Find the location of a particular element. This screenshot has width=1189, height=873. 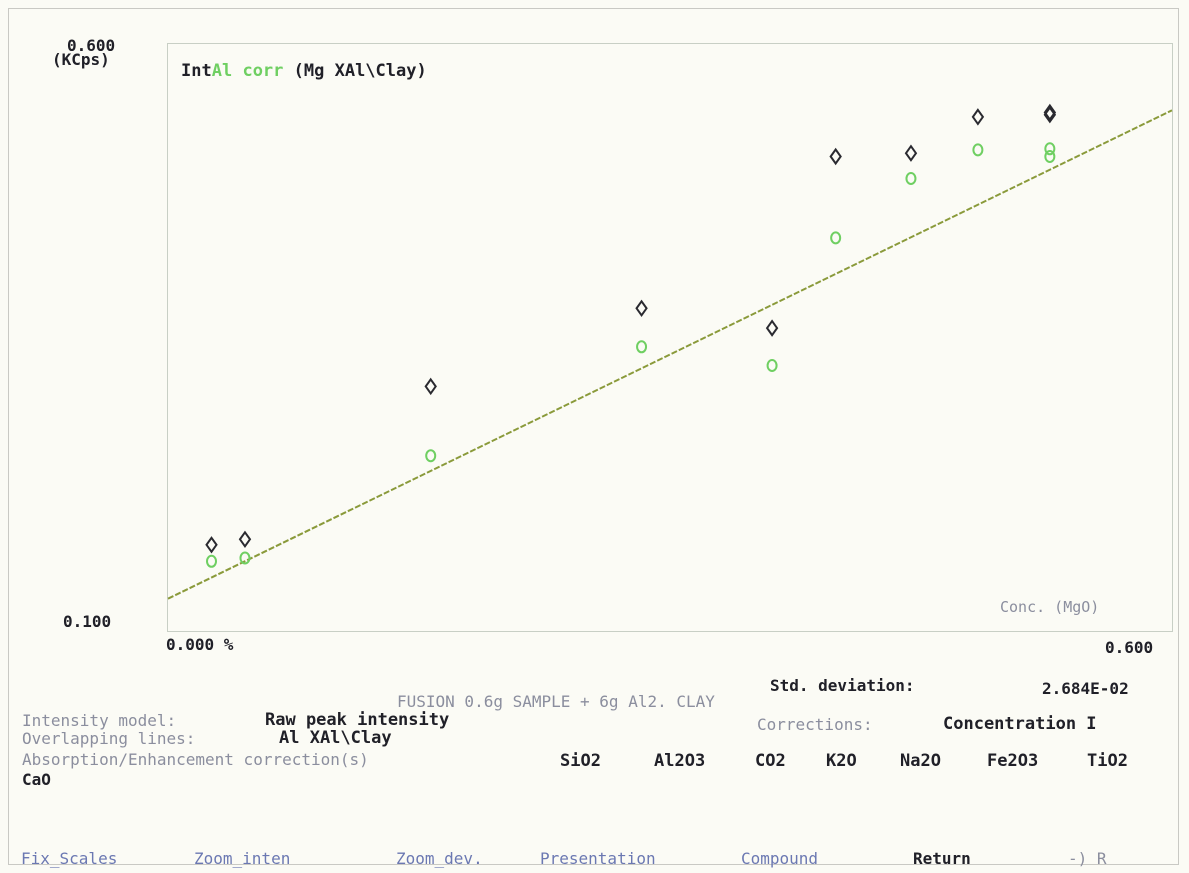

chart-title: IntAl corr (Mg XAl\Clay) is located at coordinates (304, 71).